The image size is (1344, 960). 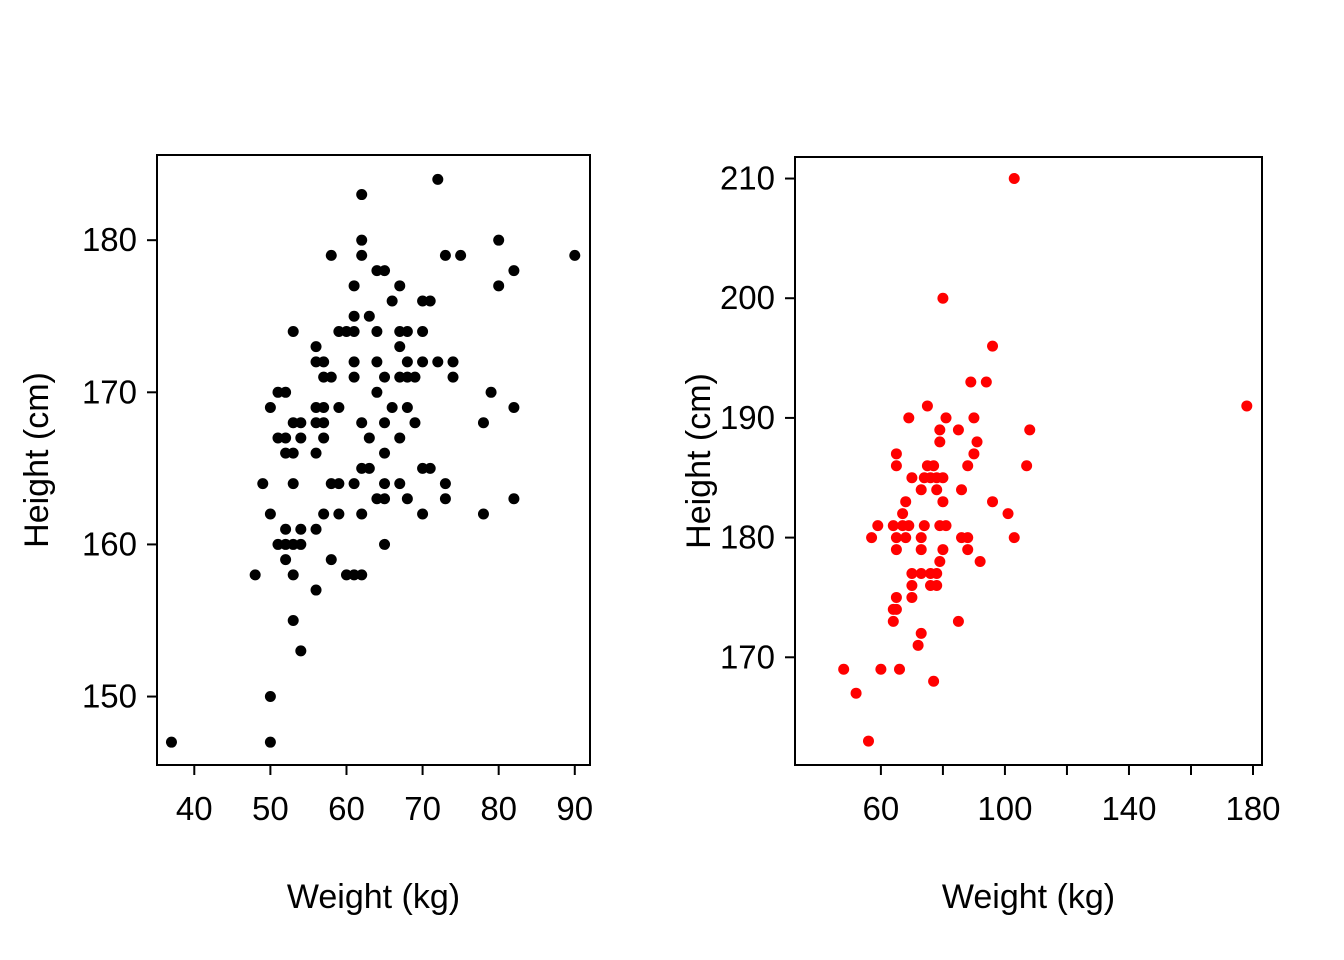 What do you see at coordinates (109, 239) in the screenshot?
I see `y-tick-label: 180` at bounding box center [109, 239].